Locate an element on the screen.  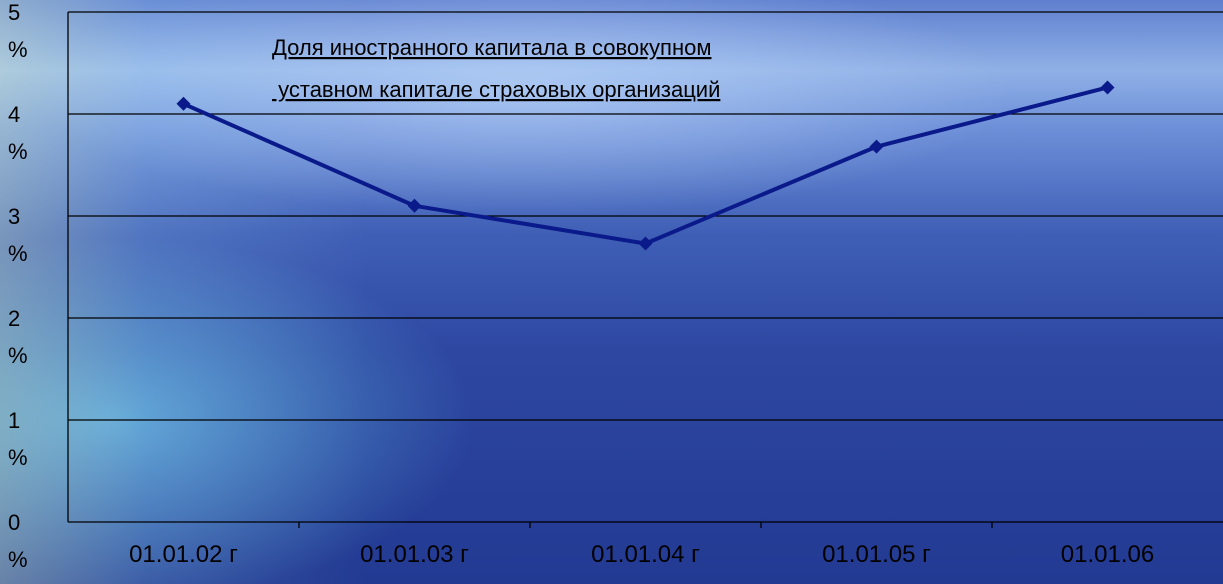
y-tick-label-2: 2% is located at coordinates (18, 337).